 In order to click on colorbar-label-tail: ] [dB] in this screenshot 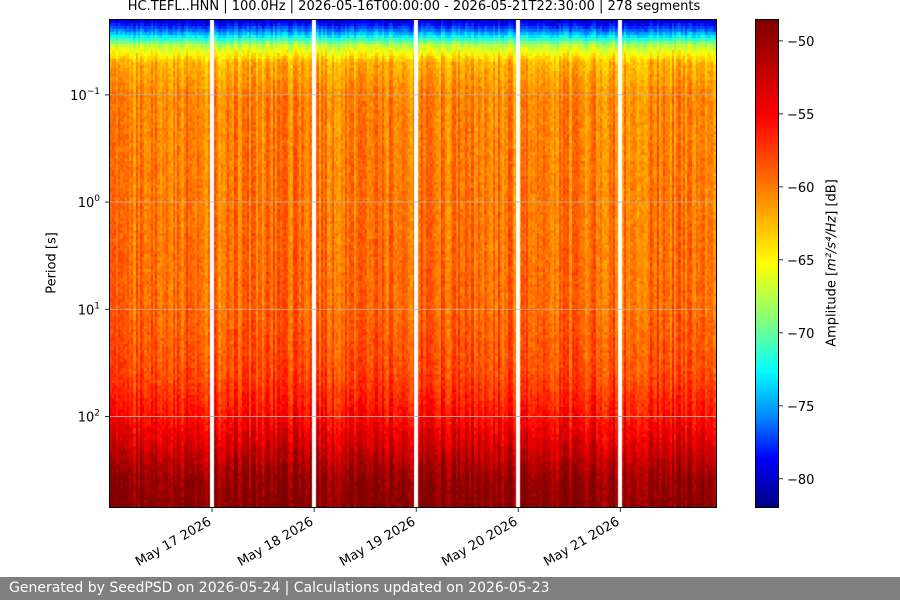, I will do `click(832, 197)`.